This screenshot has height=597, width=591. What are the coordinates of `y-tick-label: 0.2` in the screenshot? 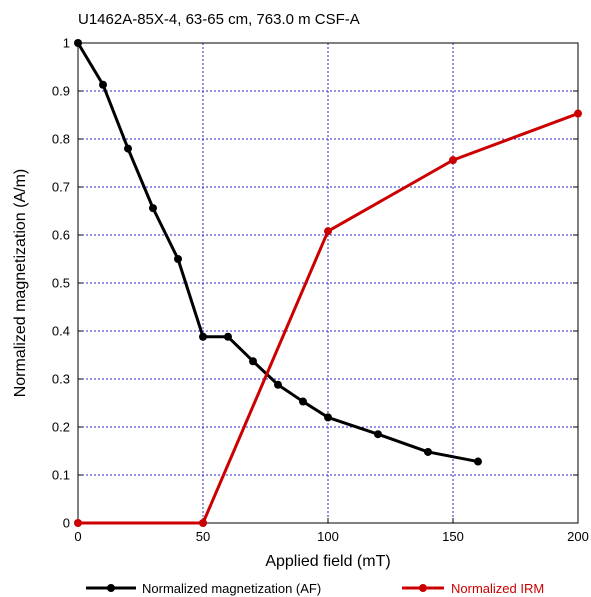 It's located at (61, 427).